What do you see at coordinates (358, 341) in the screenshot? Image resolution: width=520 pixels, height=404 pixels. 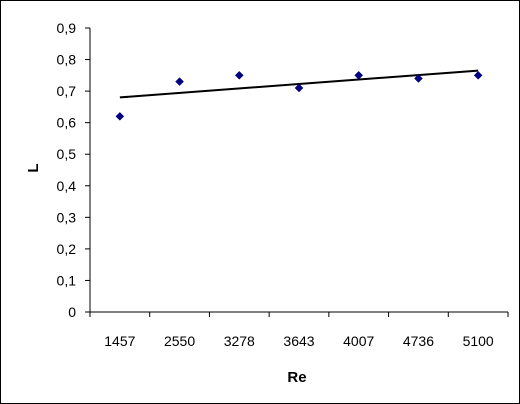 I see `x-tick-label: 4007` at bounding box center [358, 341].